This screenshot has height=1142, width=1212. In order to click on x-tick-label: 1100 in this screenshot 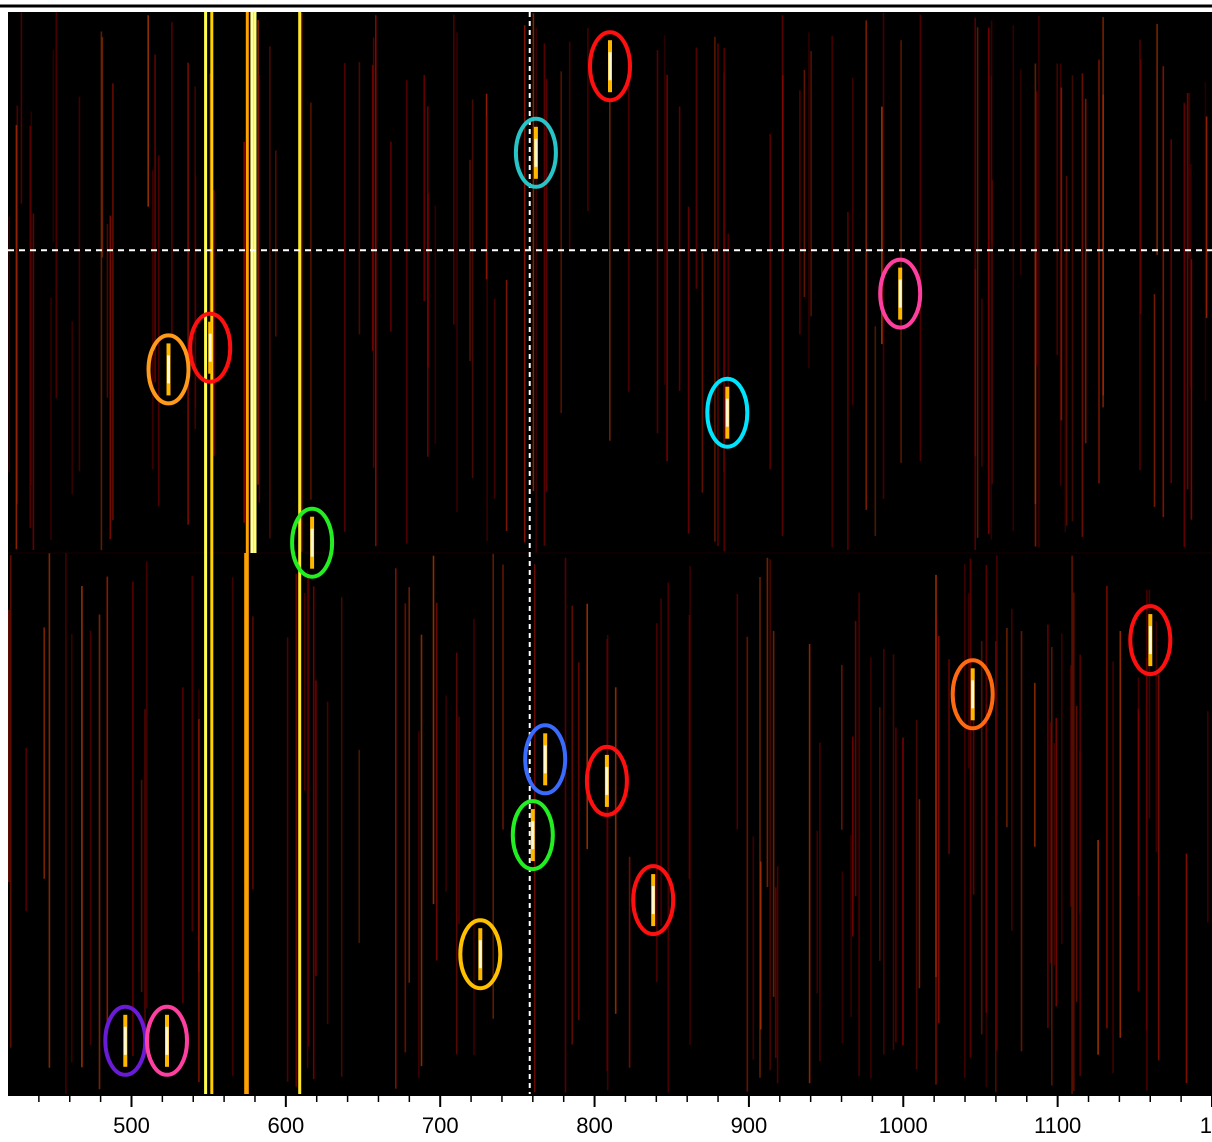, I will do `click(1057, 1125)`.